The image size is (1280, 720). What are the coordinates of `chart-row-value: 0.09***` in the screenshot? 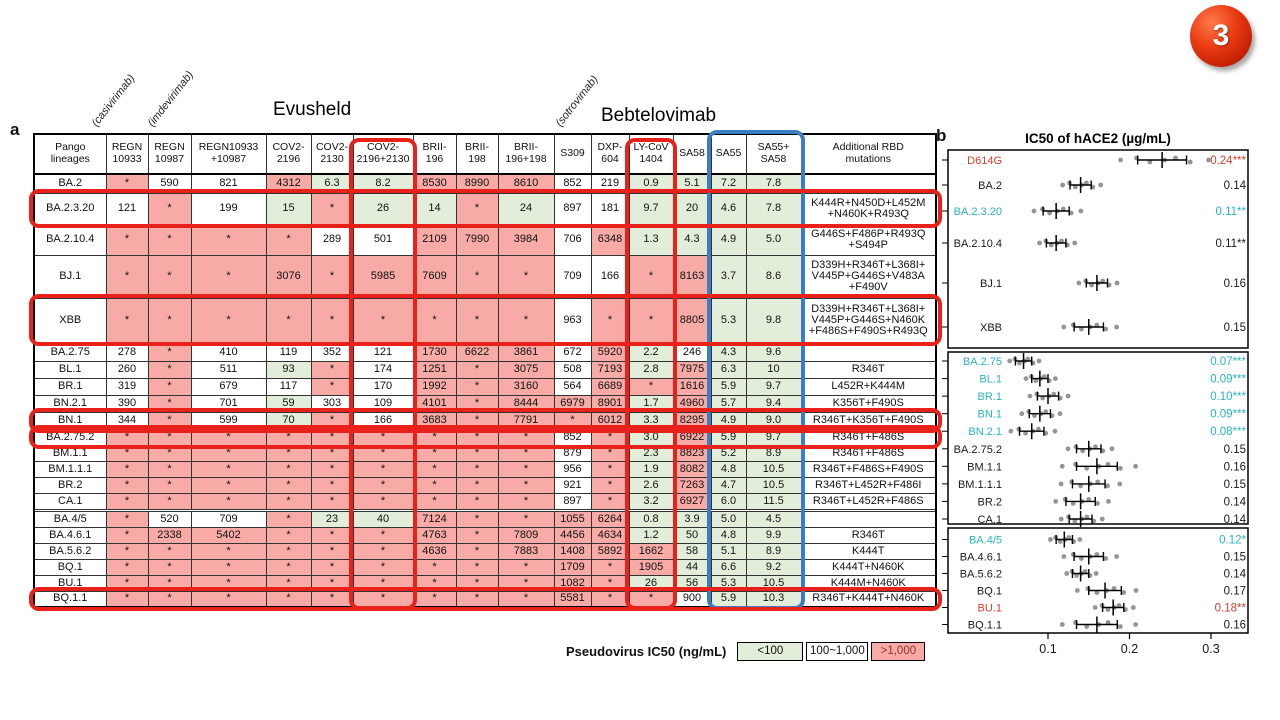 It's located at (1228, 380).